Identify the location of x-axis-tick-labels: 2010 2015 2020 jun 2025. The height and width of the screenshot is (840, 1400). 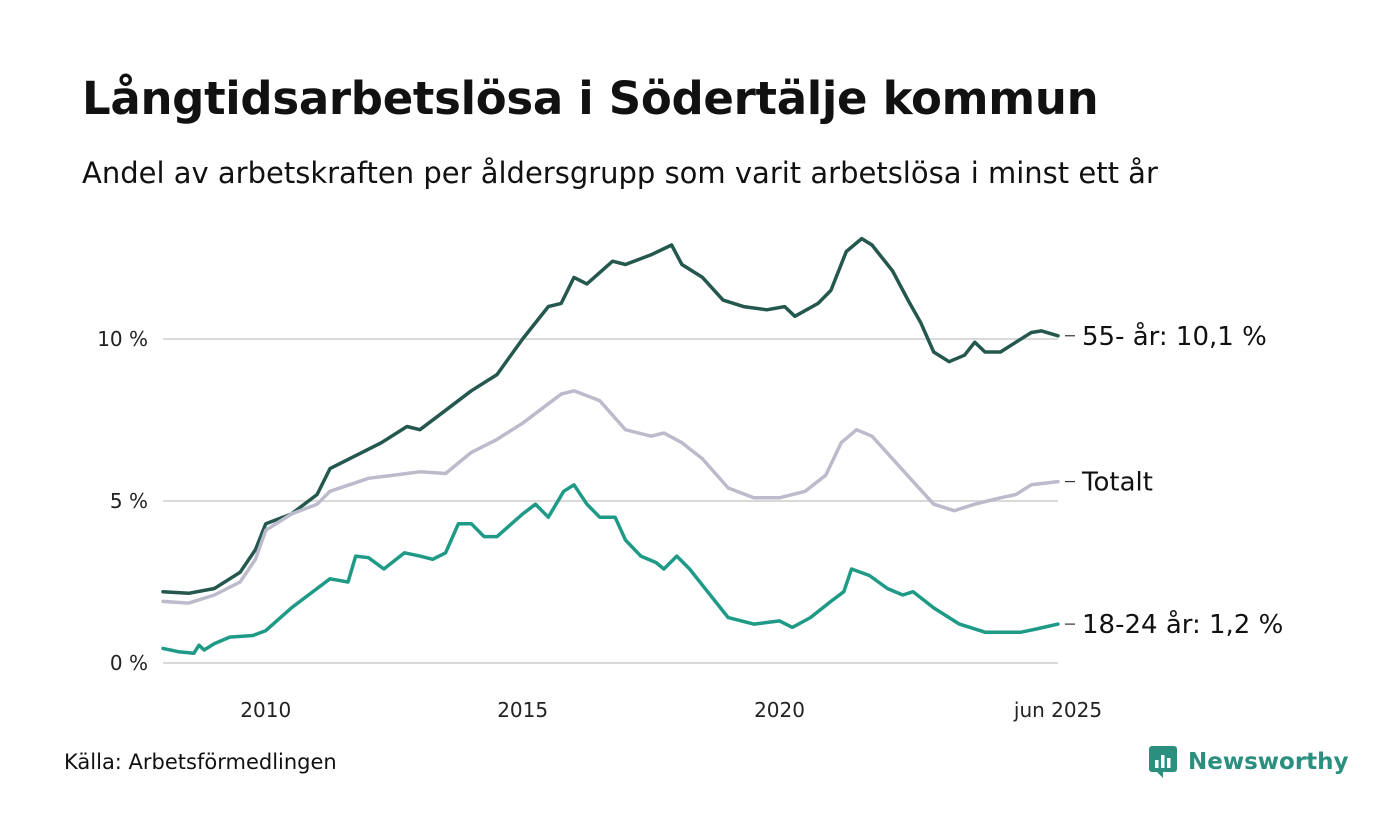
(671, 710).